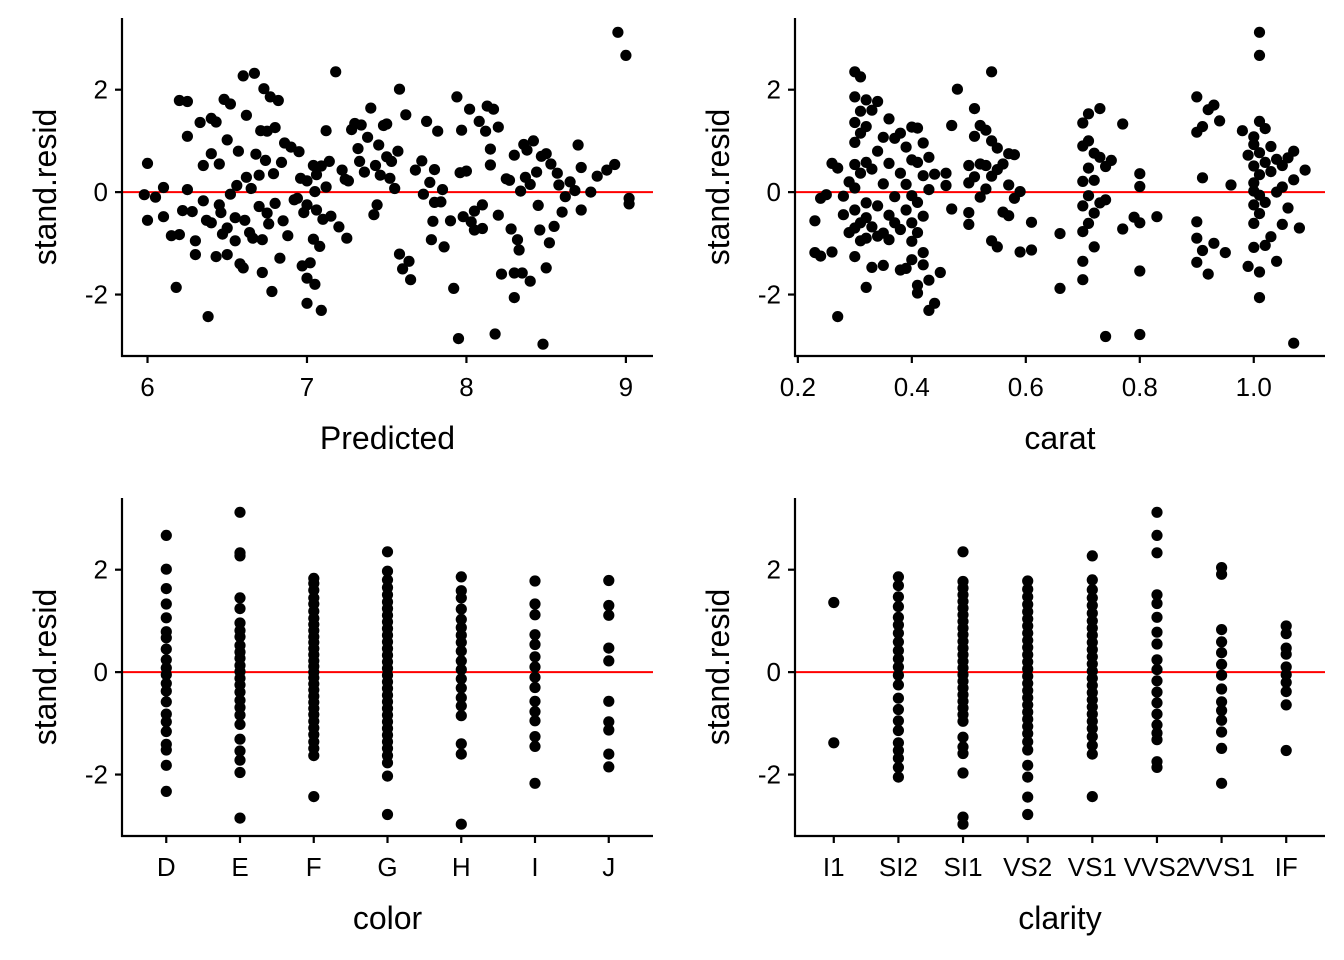 The width and height of the screenshot is (1344, 960). Describe the element at coordinates (718, 187) in the screenshot. I see `y-axis-title: stand.resid` at that location.